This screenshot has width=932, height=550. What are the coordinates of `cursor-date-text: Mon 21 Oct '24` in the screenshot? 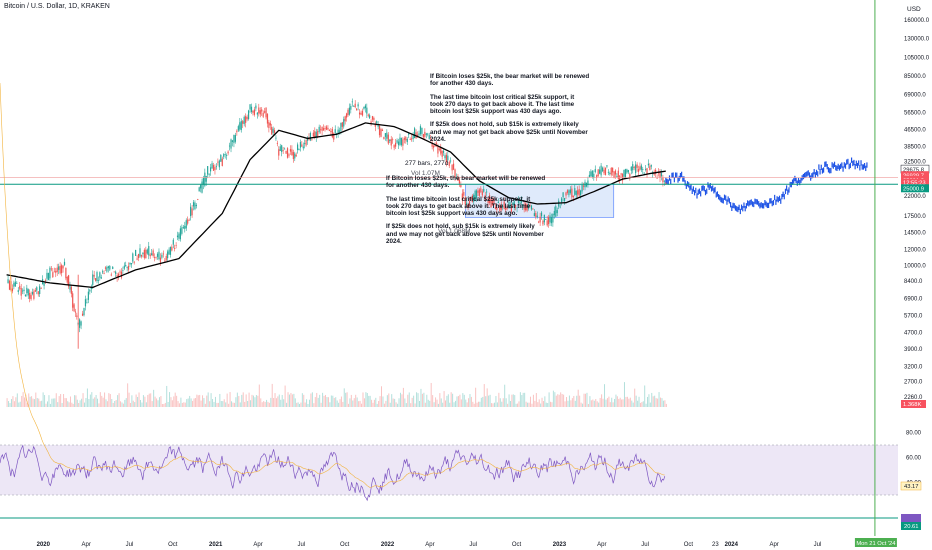 It's located at (876, 544).